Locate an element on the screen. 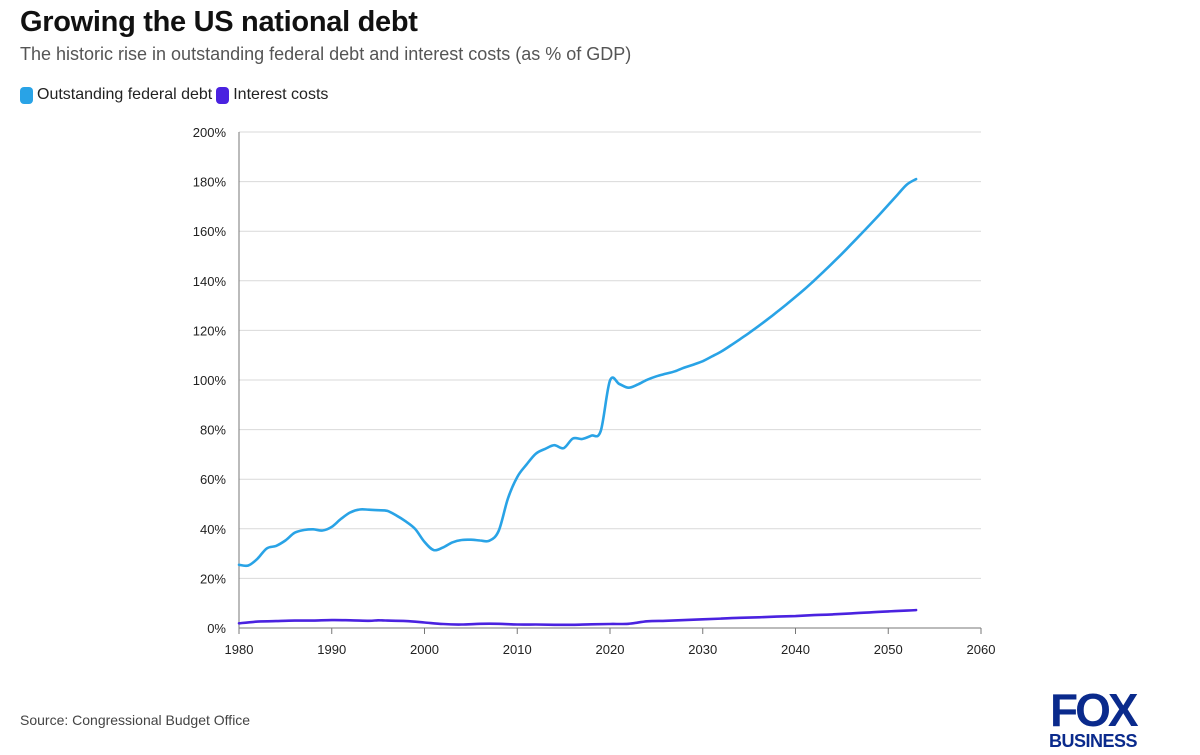 This screenshot has height=755, width=1200. legend-label-interest: Interest costs is located at coordinates (281, 94).